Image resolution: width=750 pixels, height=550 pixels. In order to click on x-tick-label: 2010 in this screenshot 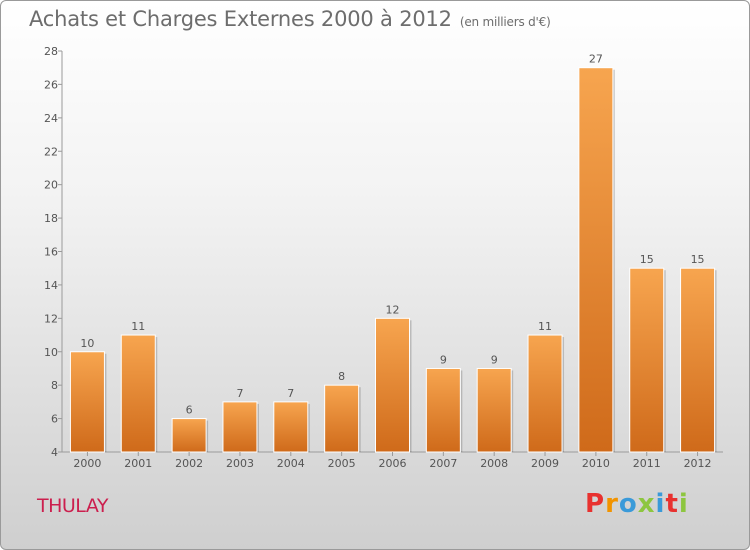, I will do `click(596, 463)`.